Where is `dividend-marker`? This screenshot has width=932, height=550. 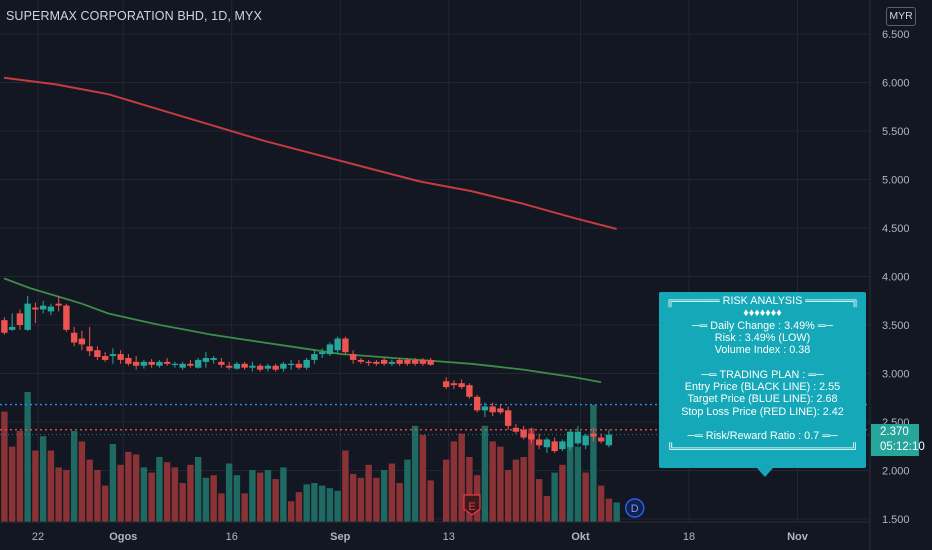 dividend-marker is located at coordinates (635, 508).